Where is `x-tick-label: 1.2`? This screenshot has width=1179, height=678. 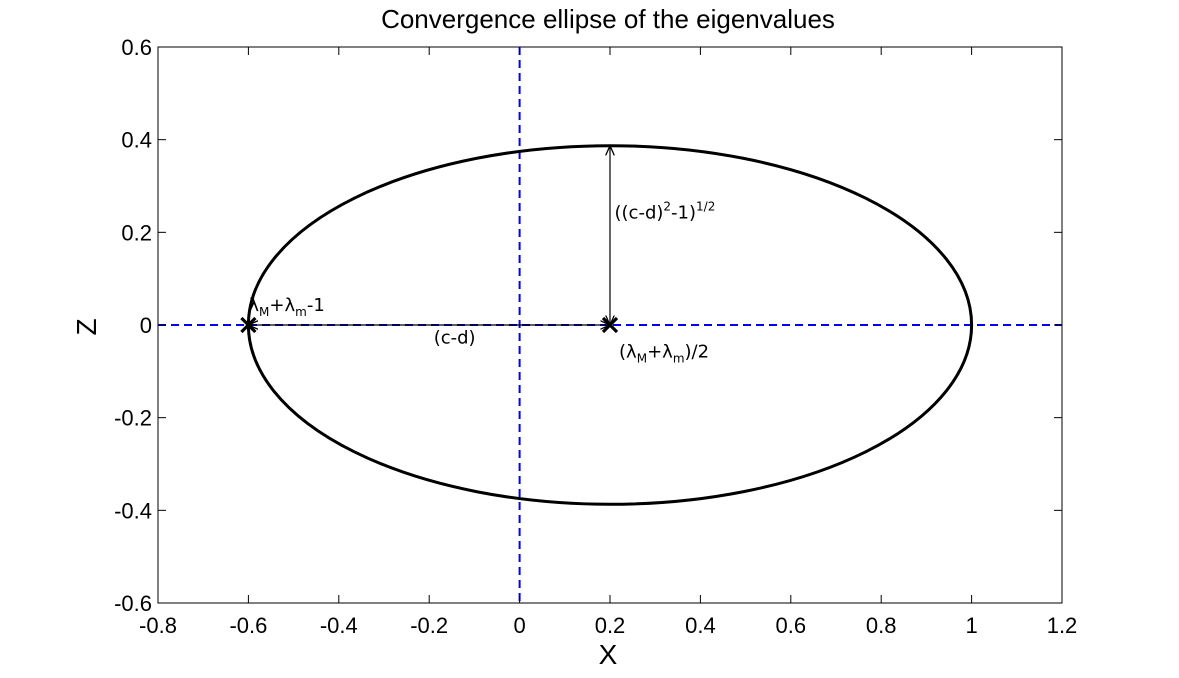
x-tick-label: 1.2 is located at coordinates (1062, 625).